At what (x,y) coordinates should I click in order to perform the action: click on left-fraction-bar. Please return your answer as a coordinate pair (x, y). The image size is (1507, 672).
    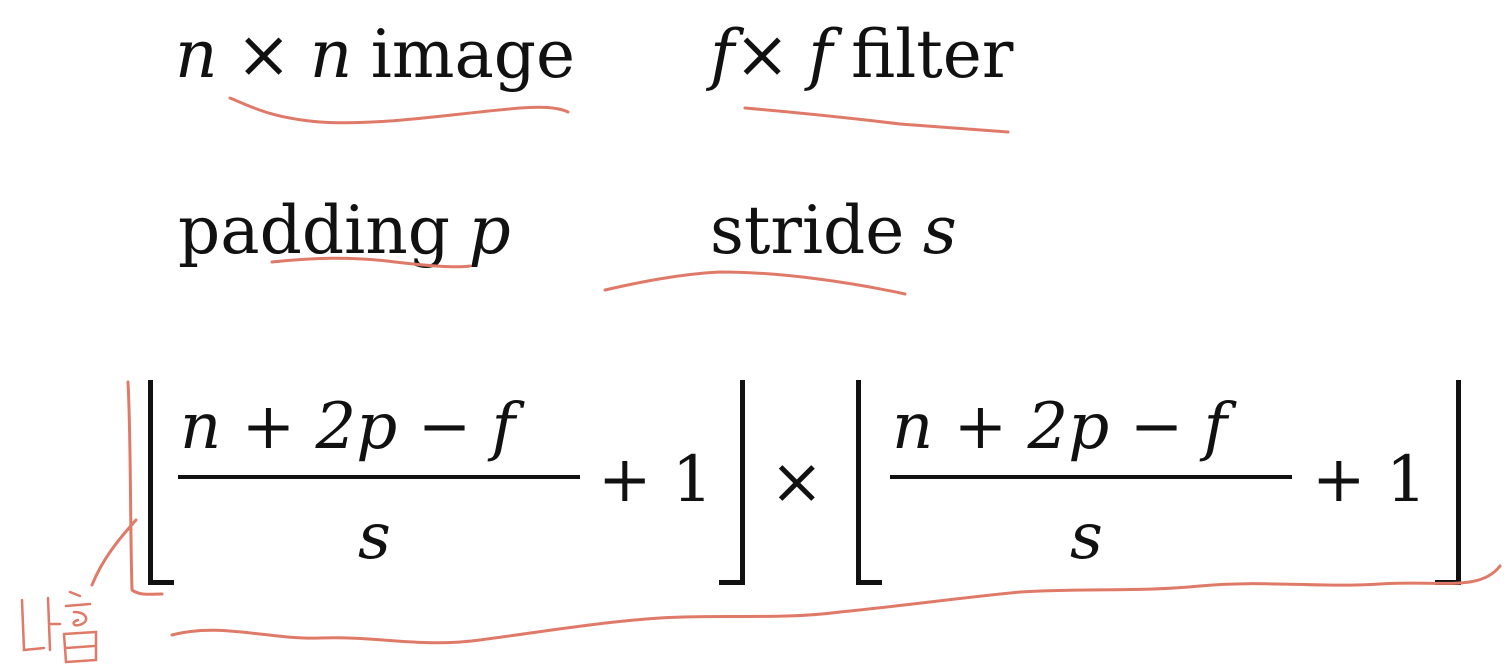
    Looking at the image, I should click on (379, 477).